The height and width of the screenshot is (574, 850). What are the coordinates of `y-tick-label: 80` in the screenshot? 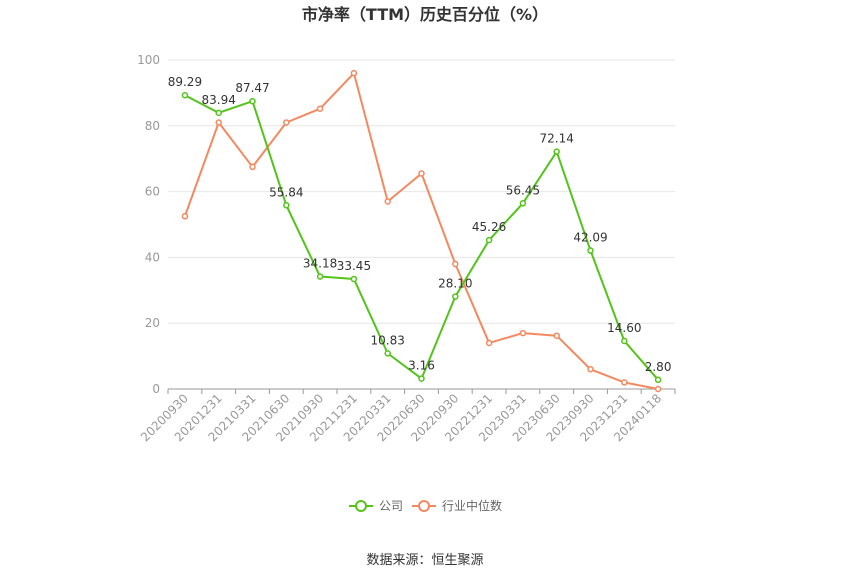 It's located at (152, 126).